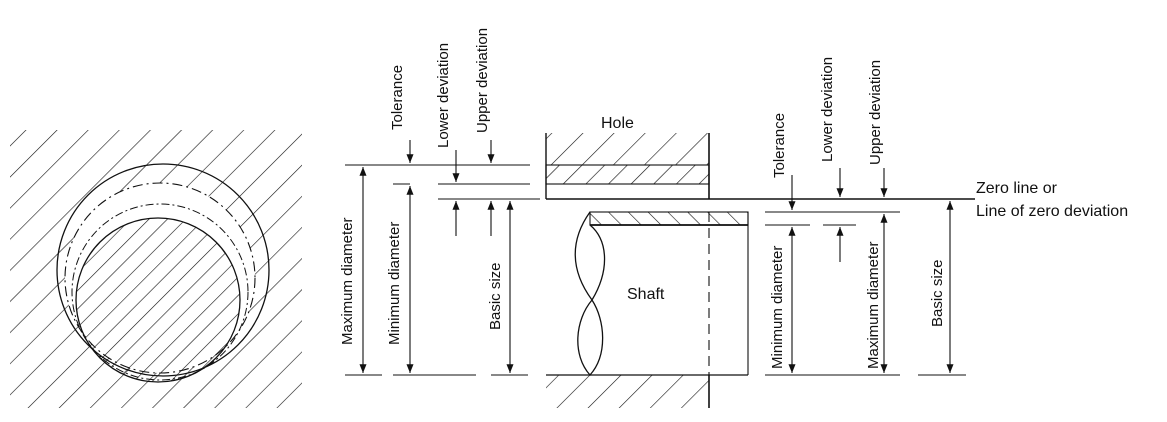  I want to click on shaft-break-line, so click(590, 293).